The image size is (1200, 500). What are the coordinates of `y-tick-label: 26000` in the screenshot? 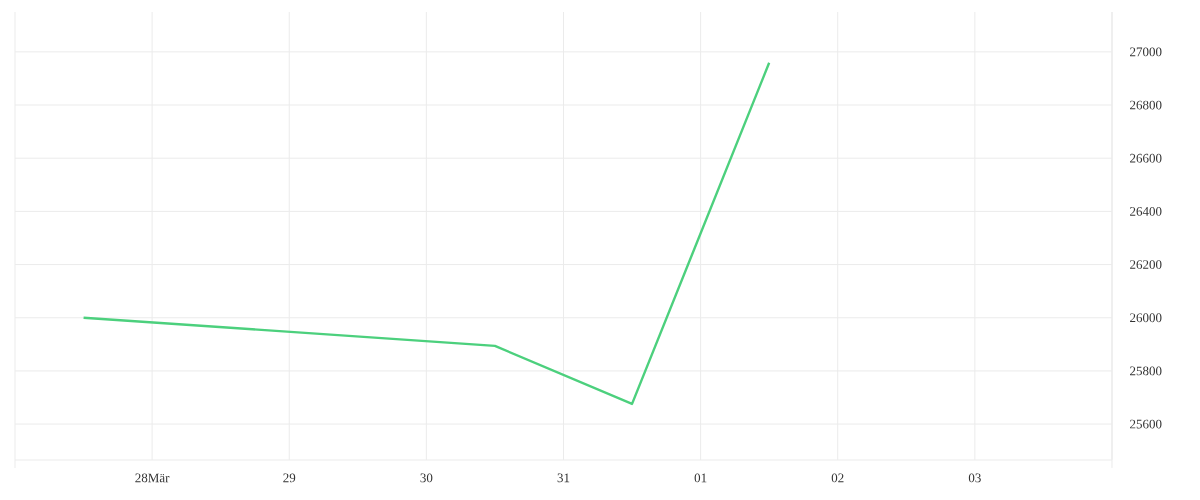 It's located at (1146, 318).